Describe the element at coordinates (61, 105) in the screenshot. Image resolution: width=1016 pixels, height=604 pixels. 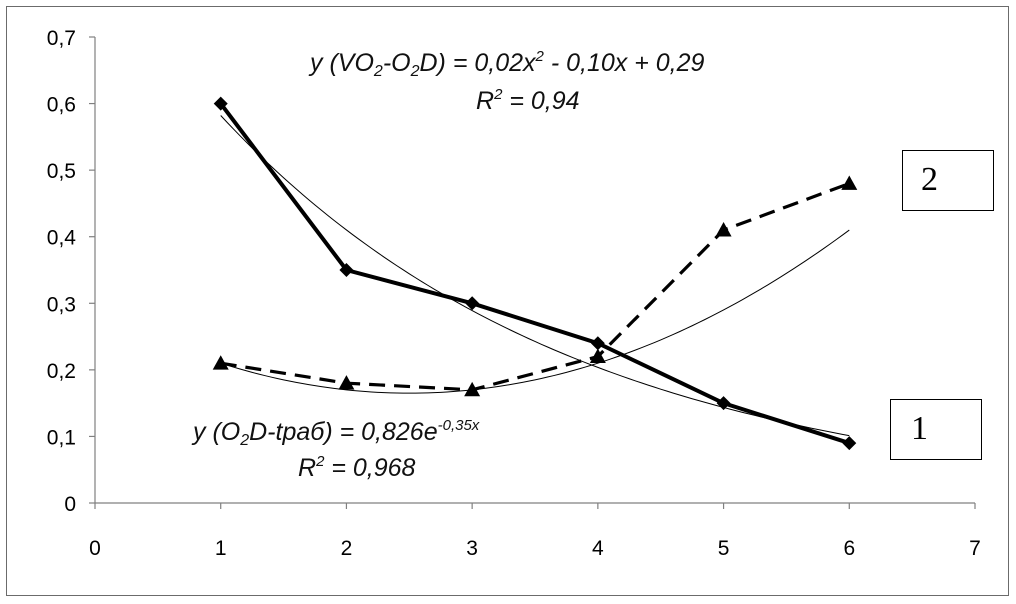
I see `y-tick-label: 0,6` at that location.